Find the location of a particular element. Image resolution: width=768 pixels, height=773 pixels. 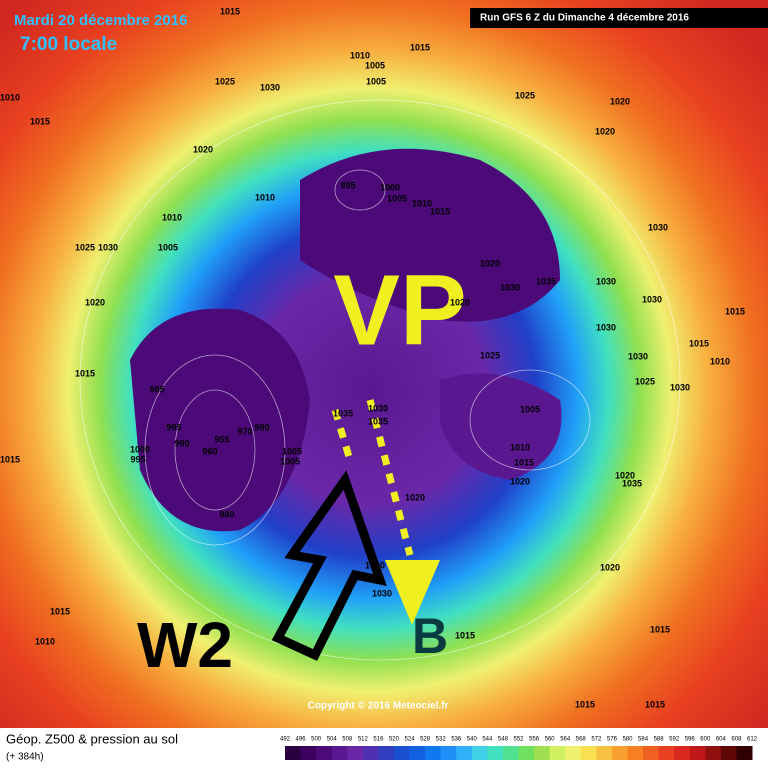

scale-label: 604 is located at coordinates (721, 740).